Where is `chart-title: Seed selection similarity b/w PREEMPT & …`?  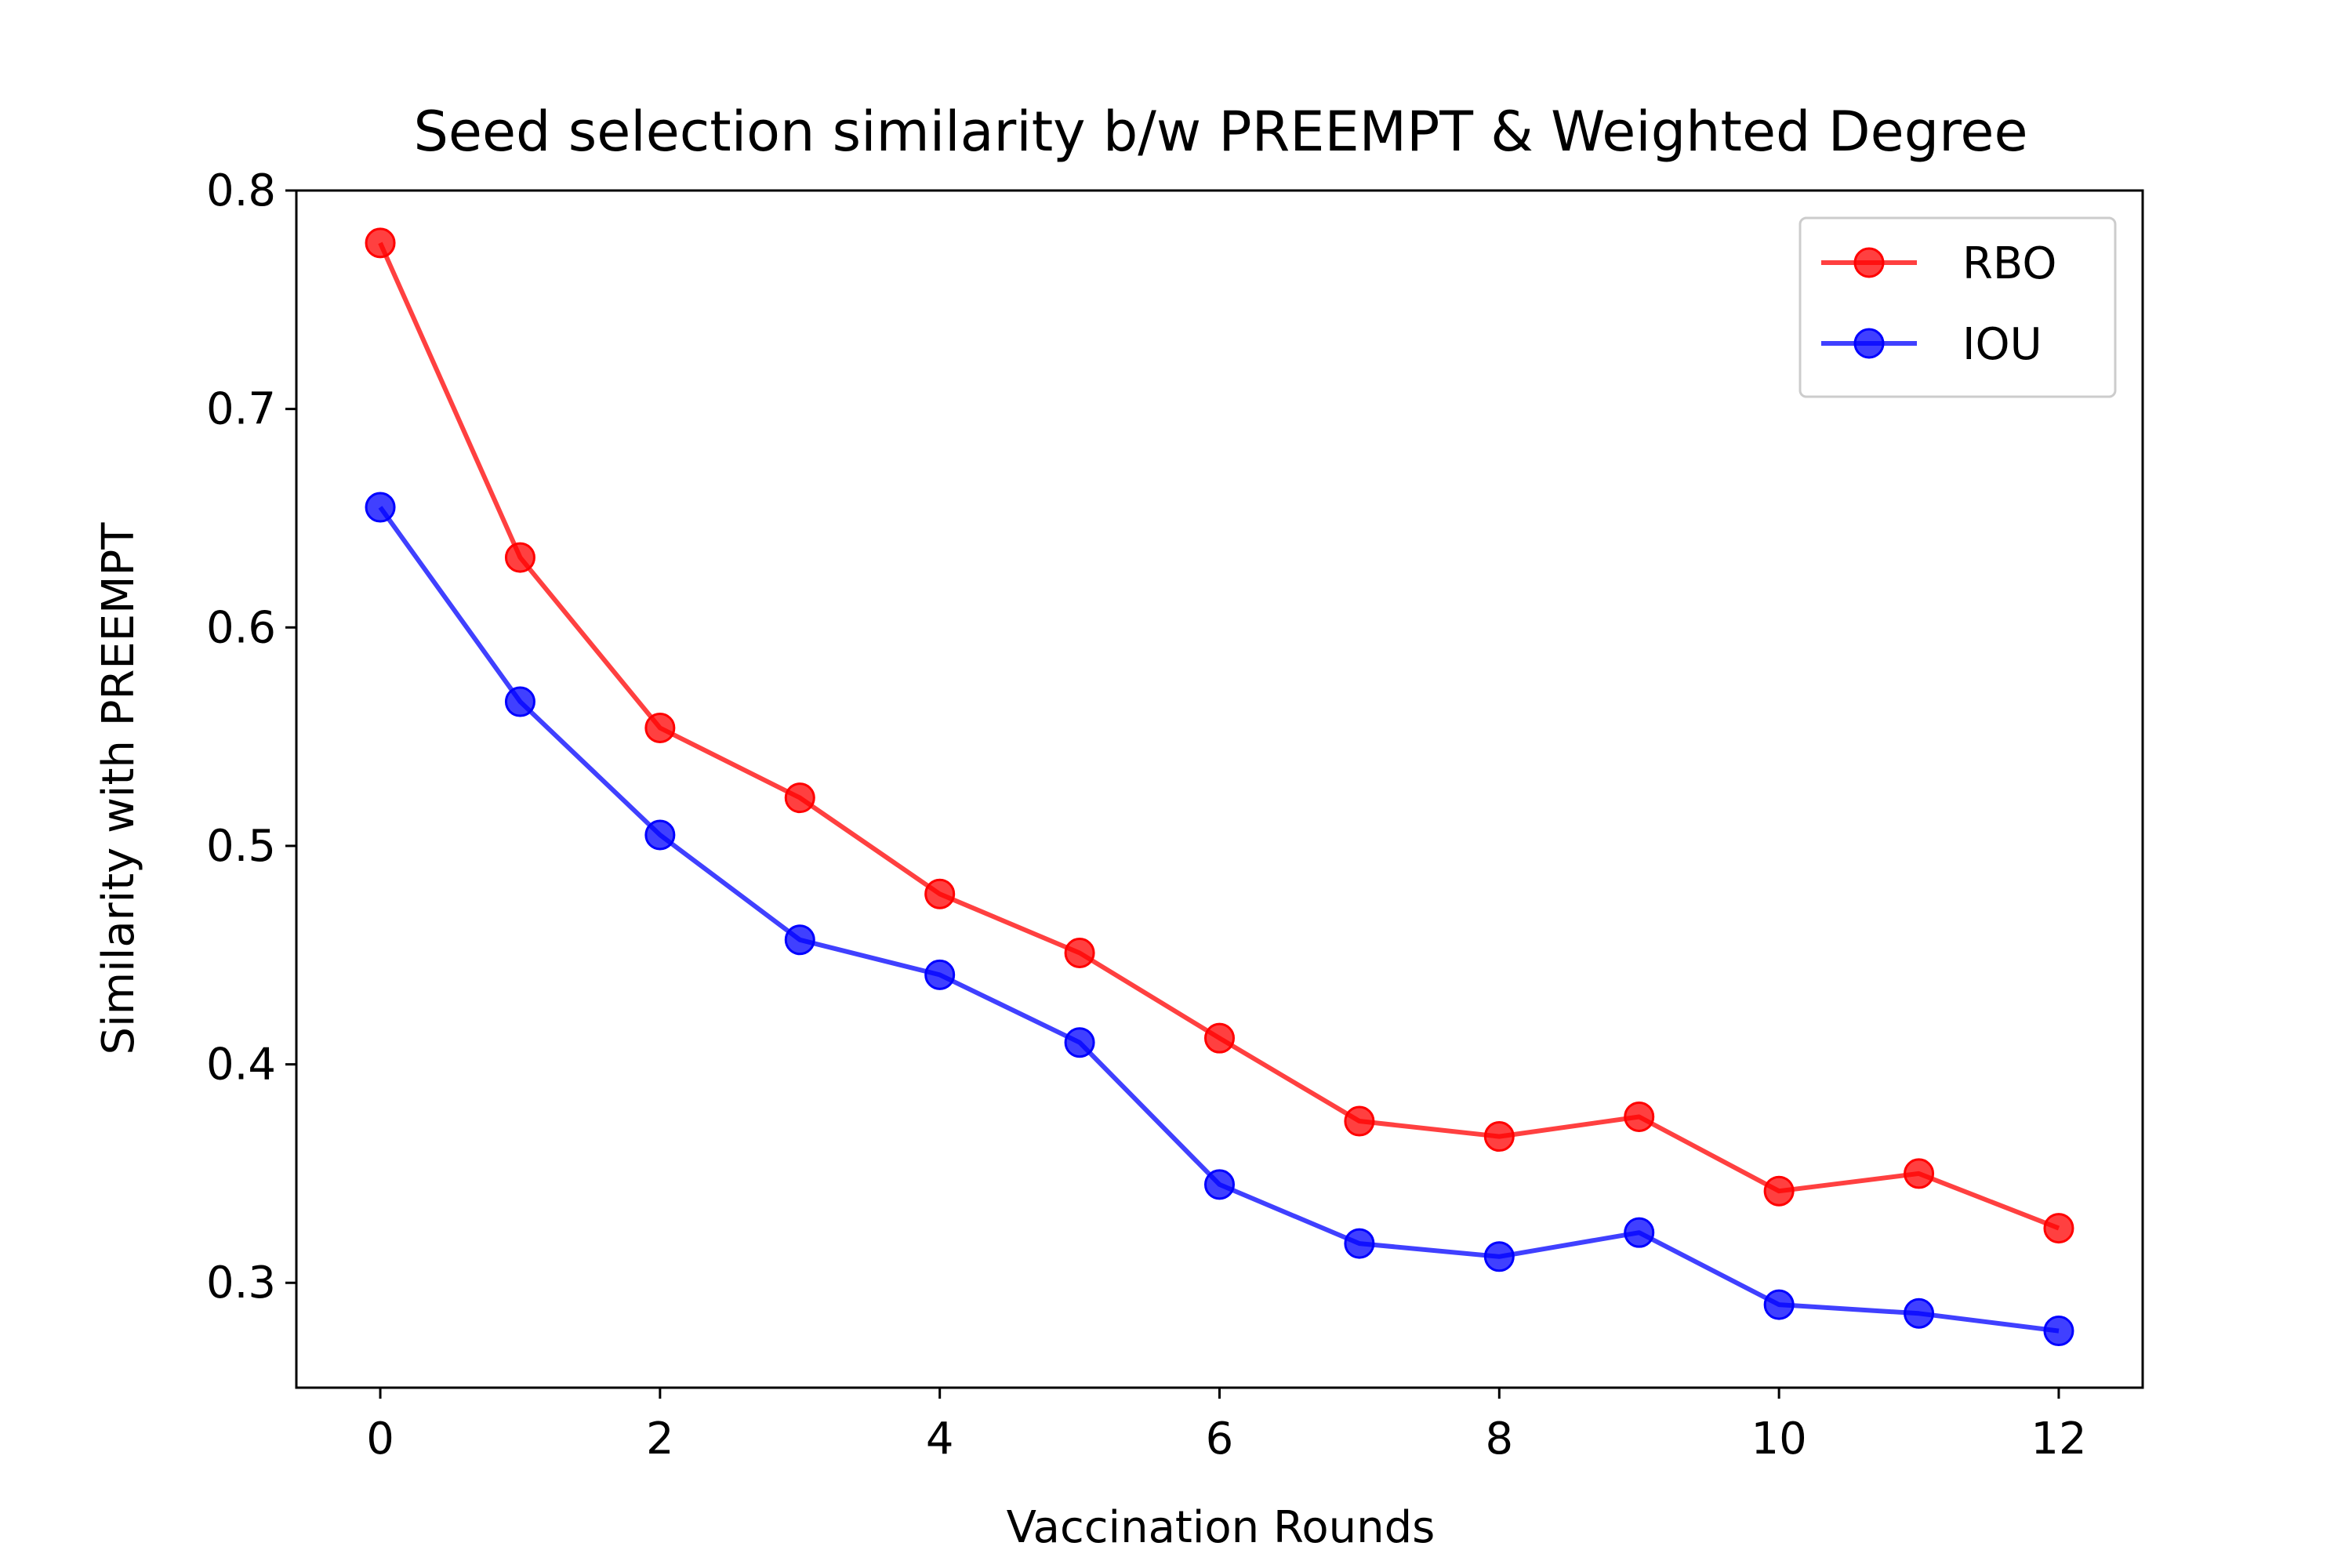
chart-title: Seed selection similarity b/w PREEMPT & … is located at coordinates (1220, 132).